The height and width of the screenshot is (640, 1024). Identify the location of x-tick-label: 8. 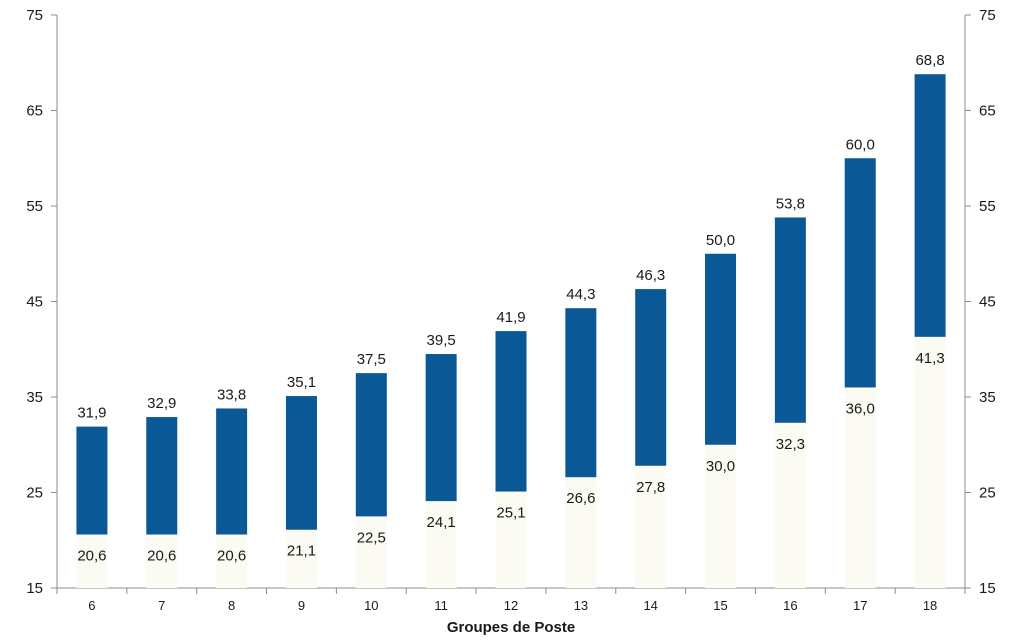
(231, 605).